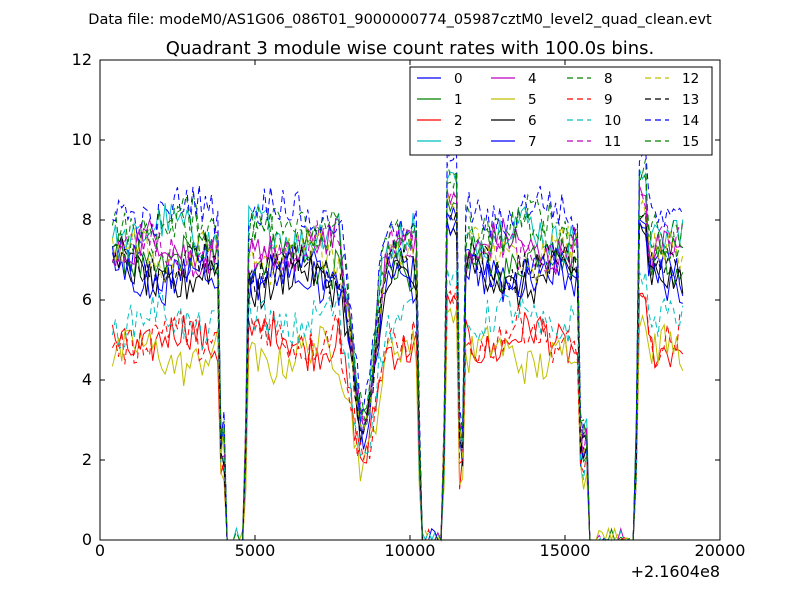 The width and height of the screenshot is (800, 600). I want to click on x-tick-label: 20000, so click(720, 550).